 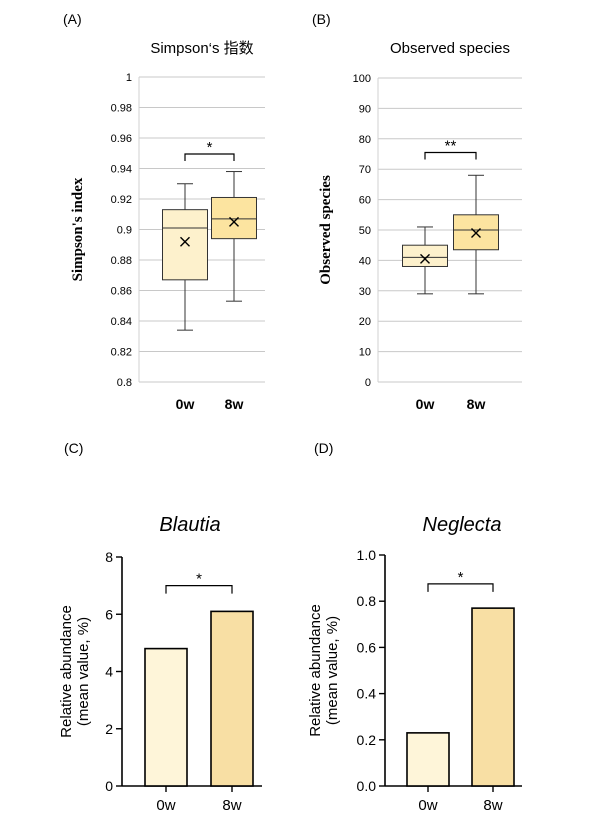 I want to click on y-tick-label: 0.4, so click(x=367, y=694).